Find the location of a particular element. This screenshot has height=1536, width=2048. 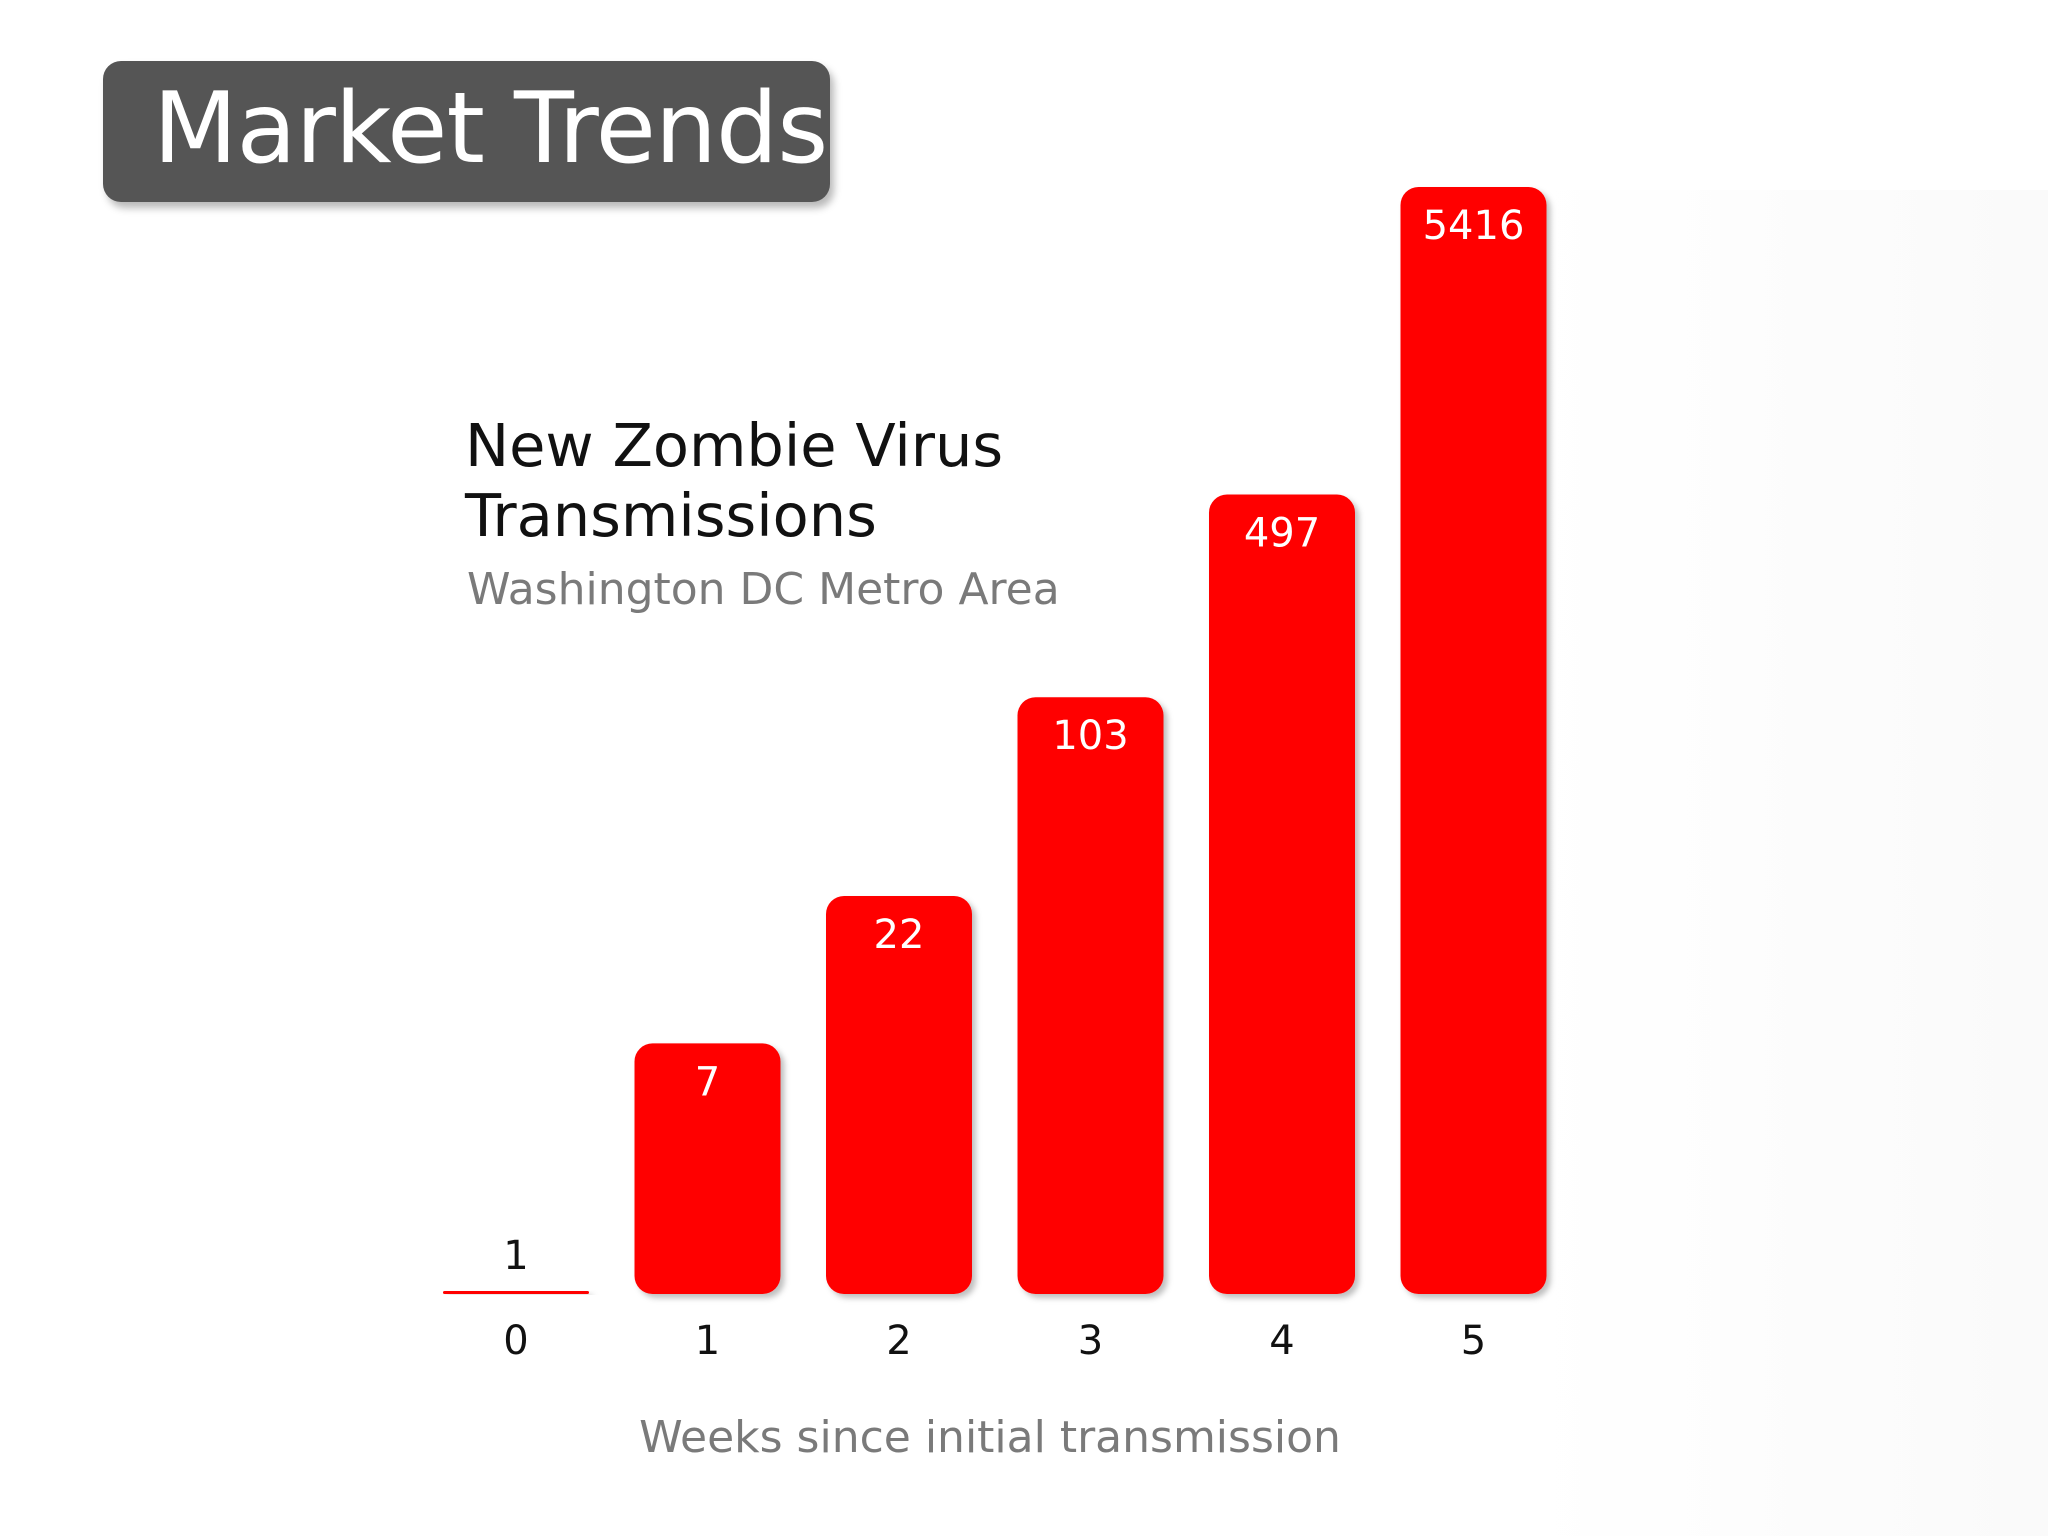

x-tick-label: 2 is located at coordinates (898, 1341).